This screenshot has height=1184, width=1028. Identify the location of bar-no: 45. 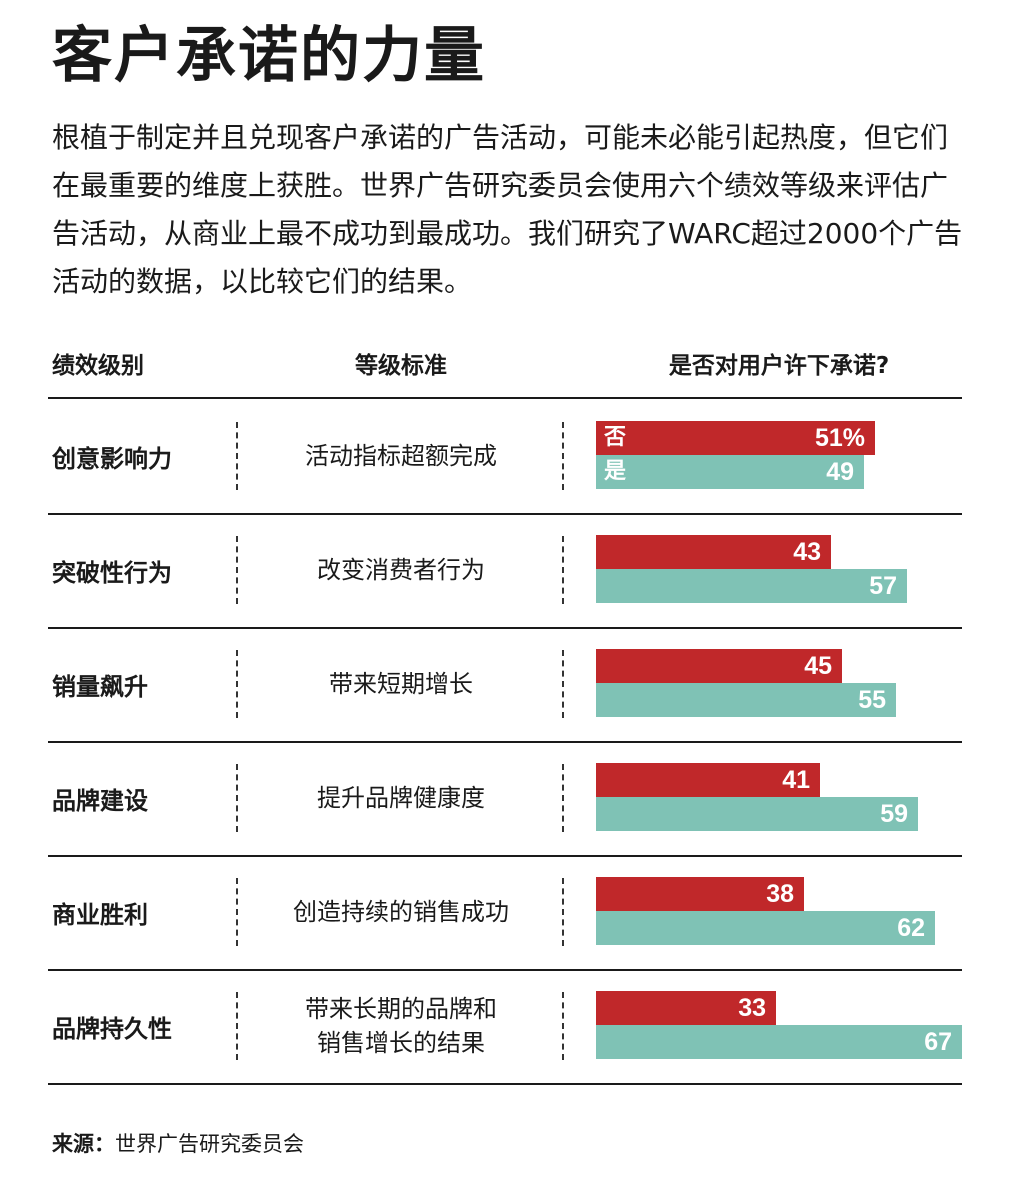
(719, 666).